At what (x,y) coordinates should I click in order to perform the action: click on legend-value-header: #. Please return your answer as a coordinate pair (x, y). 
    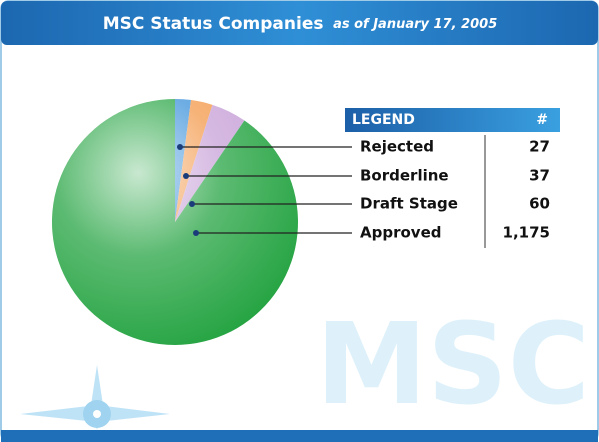
    Looking at the image, I should click on (542, 120).